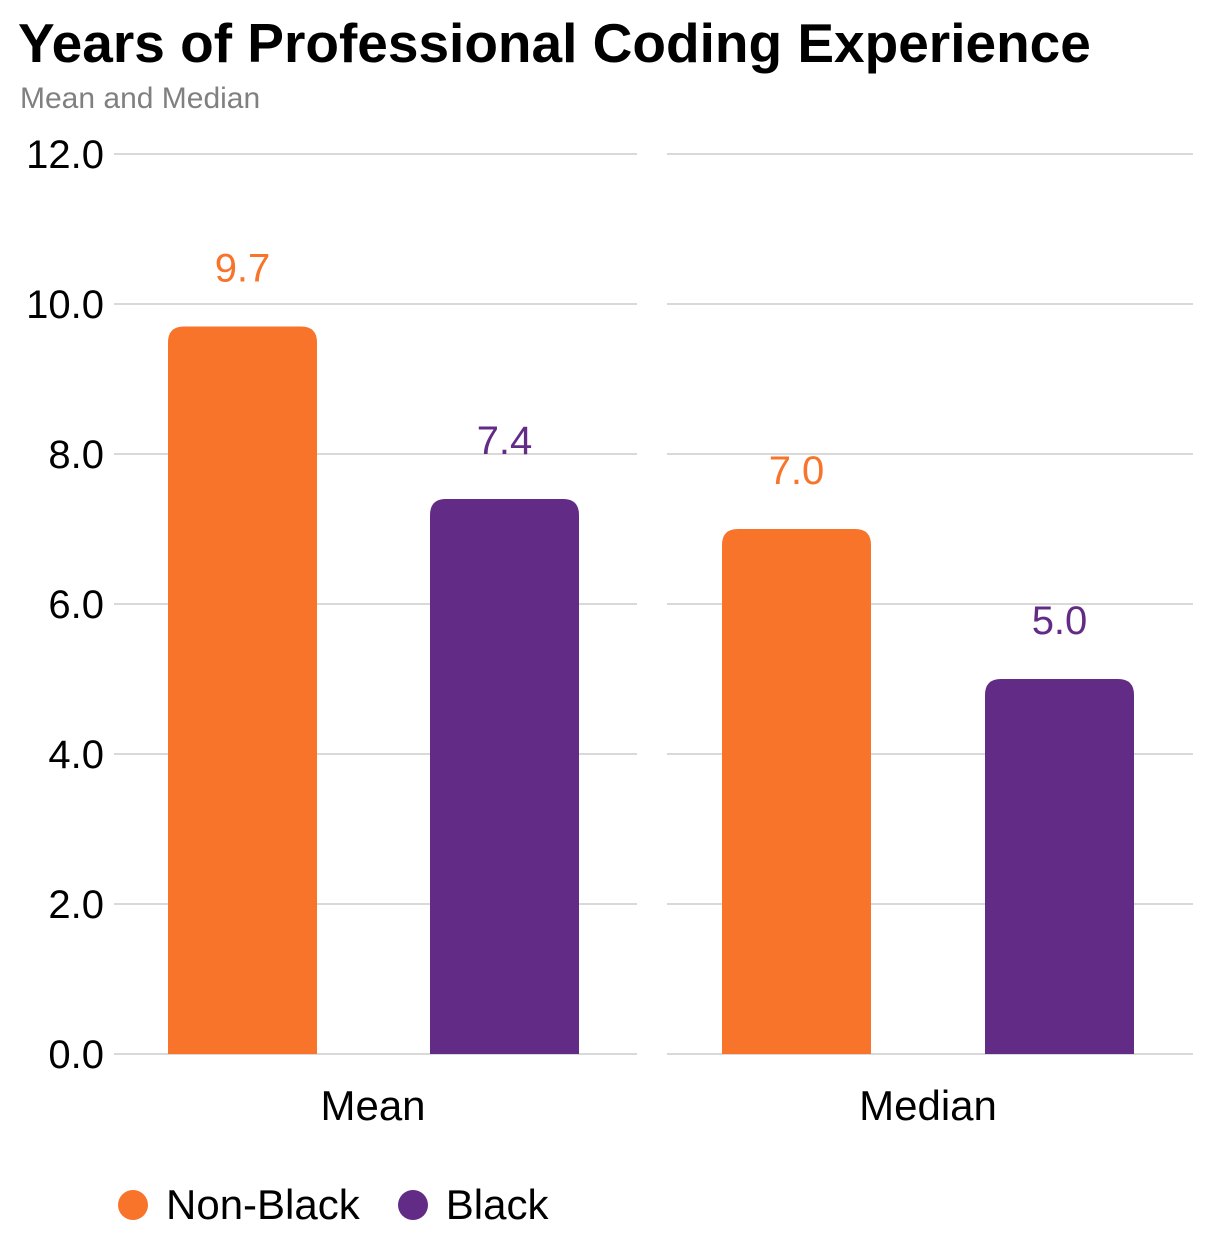  I want to click on legend: Non-Black Black, so click(352, 1205).